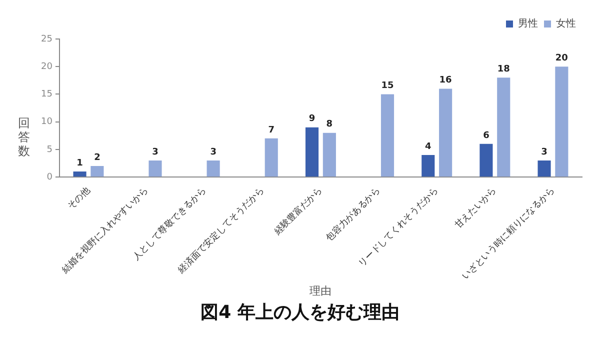 The width and height of the screenshot is (600, 337). Describe the element at coordinates (78, 198) in the screenshot. I see `x-tick-label: その他` at that location.